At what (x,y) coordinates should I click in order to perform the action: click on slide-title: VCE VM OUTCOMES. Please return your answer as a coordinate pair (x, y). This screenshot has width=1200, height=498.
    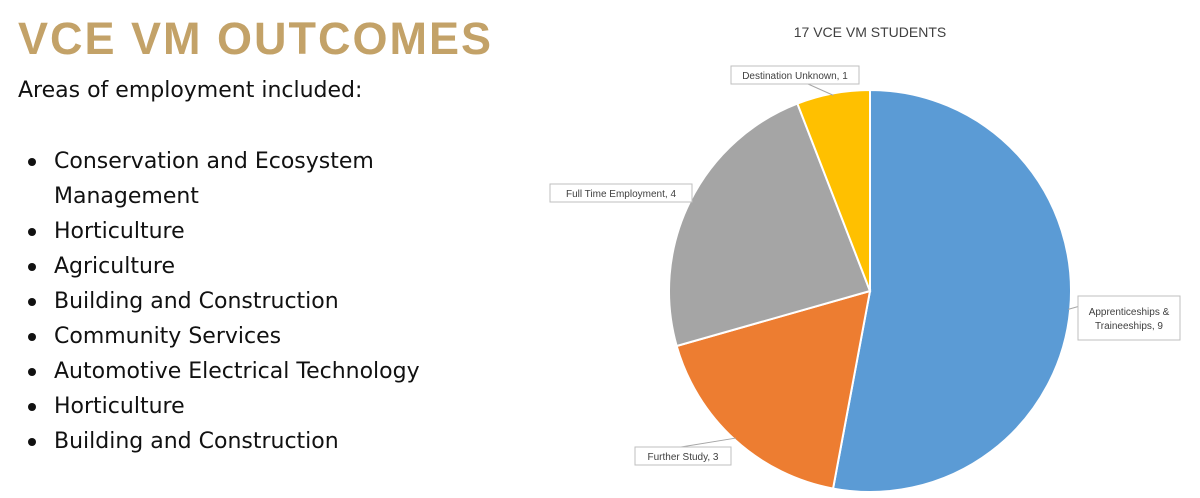
    Looking at the image, I should click on (256, 38).